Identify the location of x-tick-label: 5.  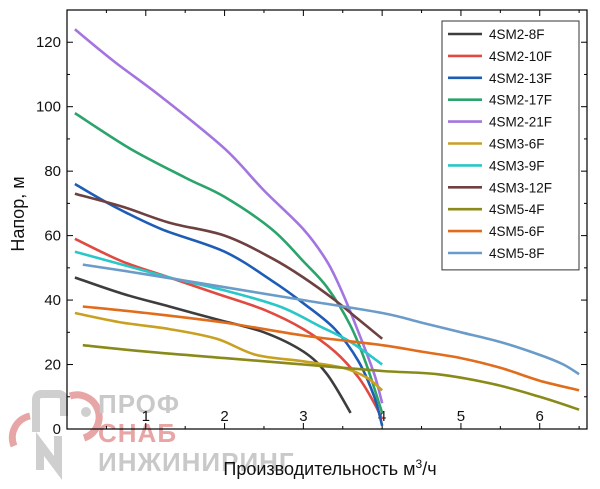
(461, 416).